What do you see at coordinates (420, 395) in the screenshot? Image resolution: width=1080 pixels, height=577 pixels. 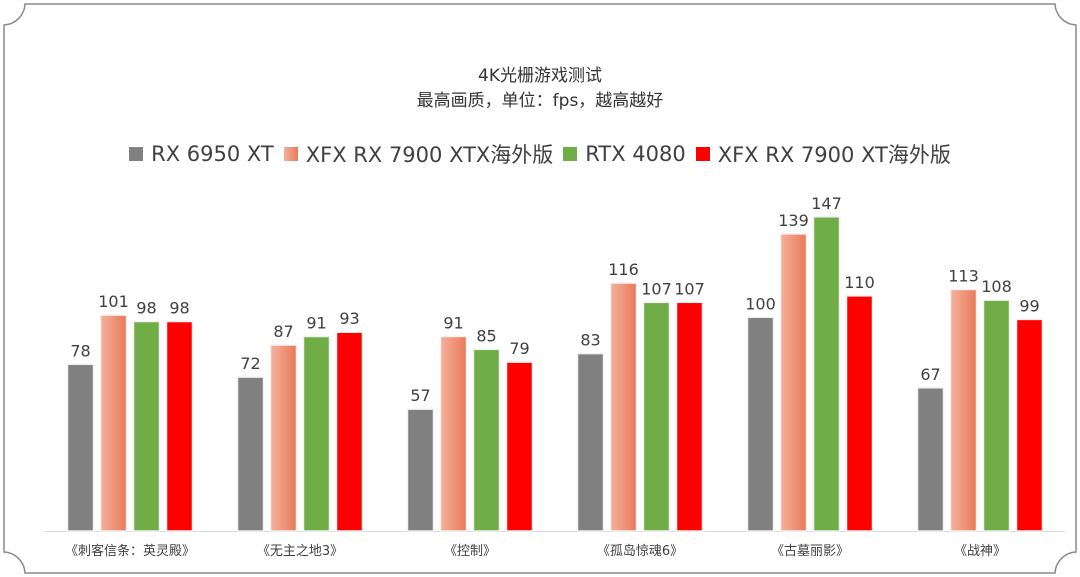 I see `data-label: 57` at bounding box center [420, 395].